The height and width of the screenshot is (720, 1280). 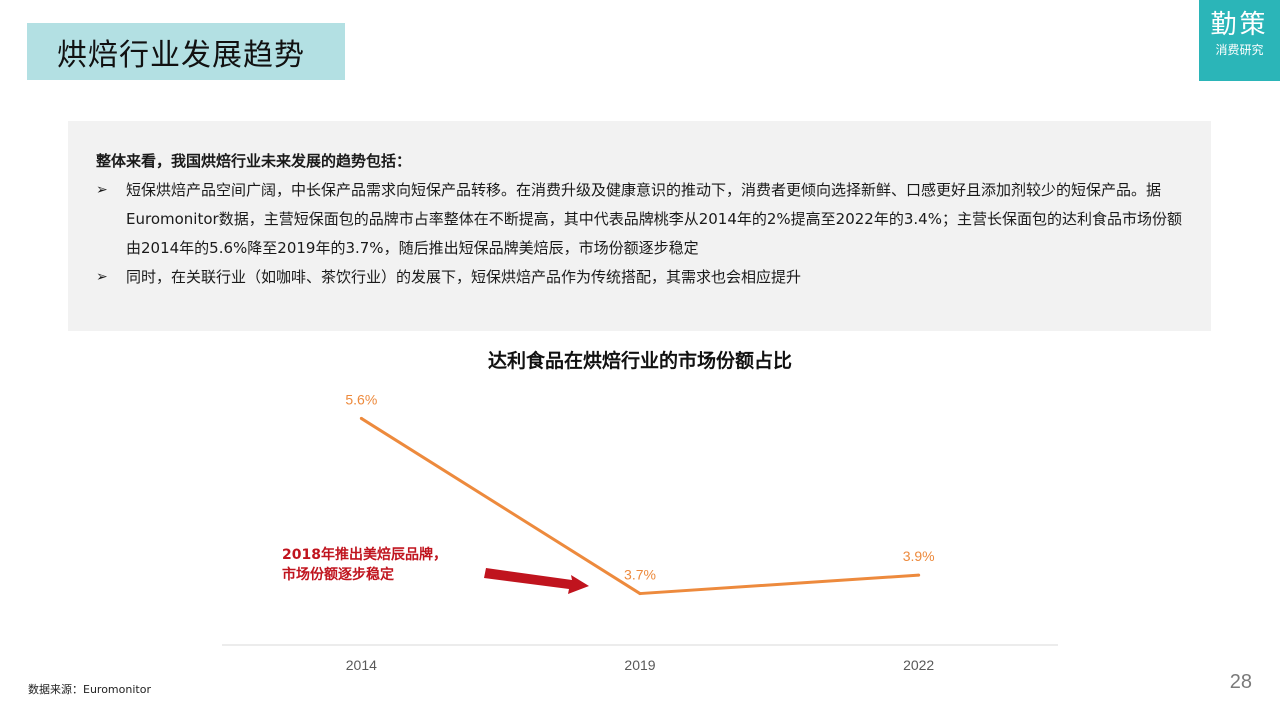 I want to click on annotation-text: 2018年推出美焙辰品牌，, so click(x=364, y=554).